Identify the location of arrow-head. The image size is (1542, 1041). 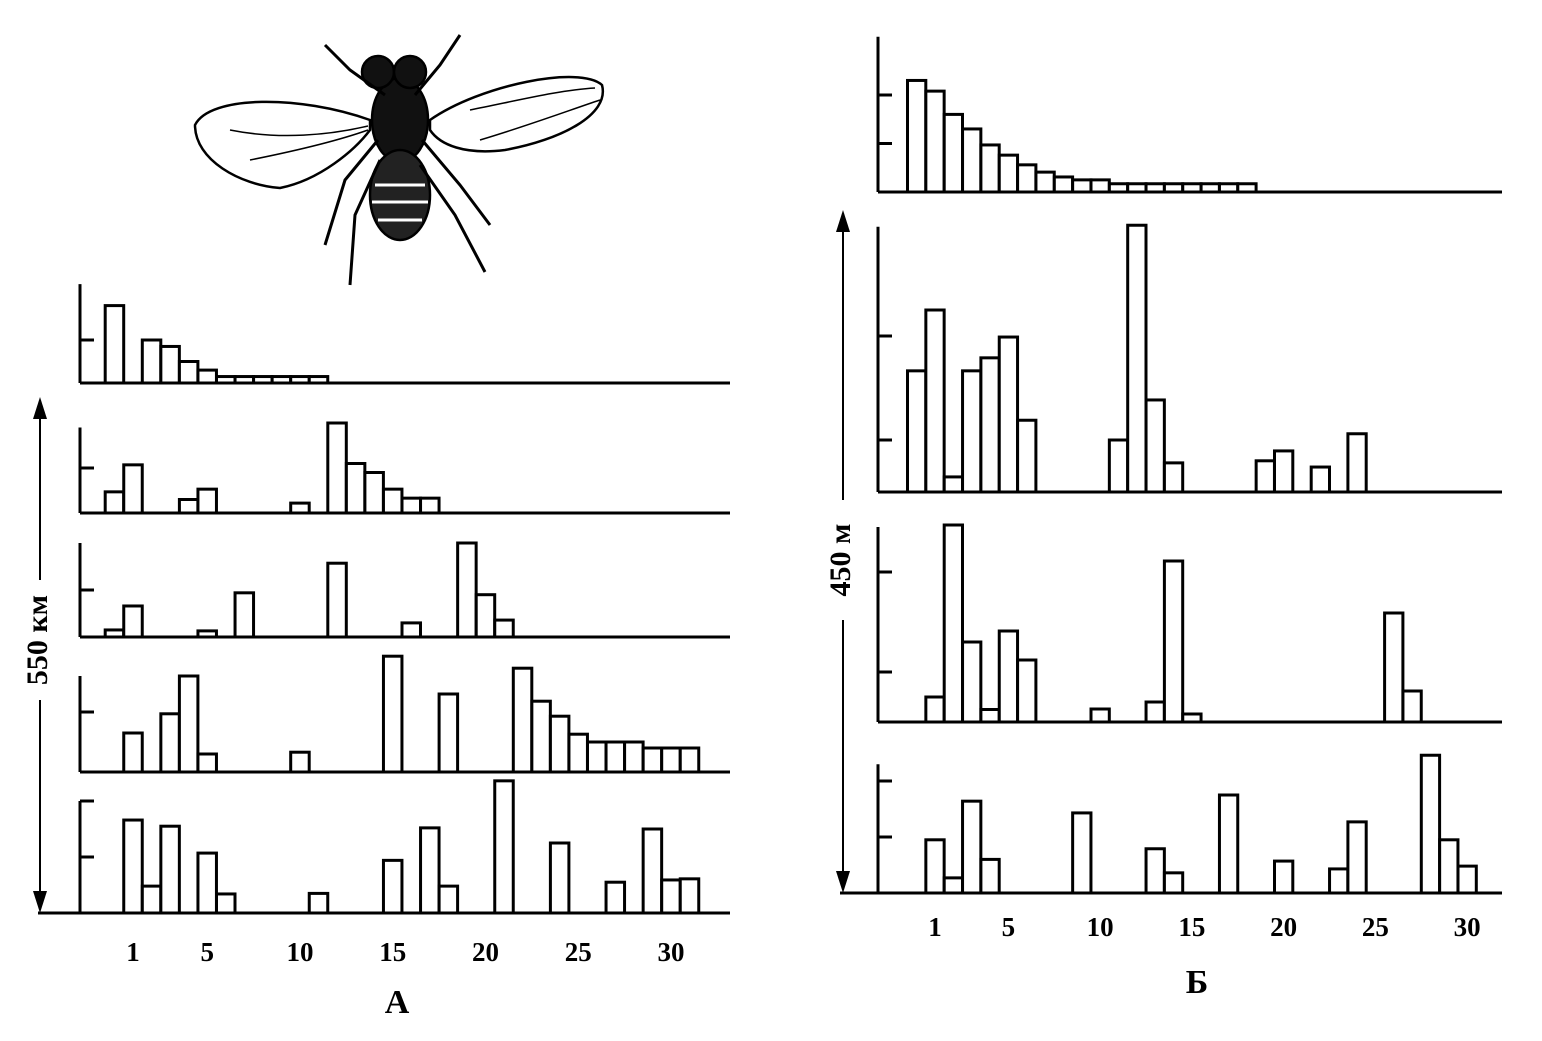
(40, 902).